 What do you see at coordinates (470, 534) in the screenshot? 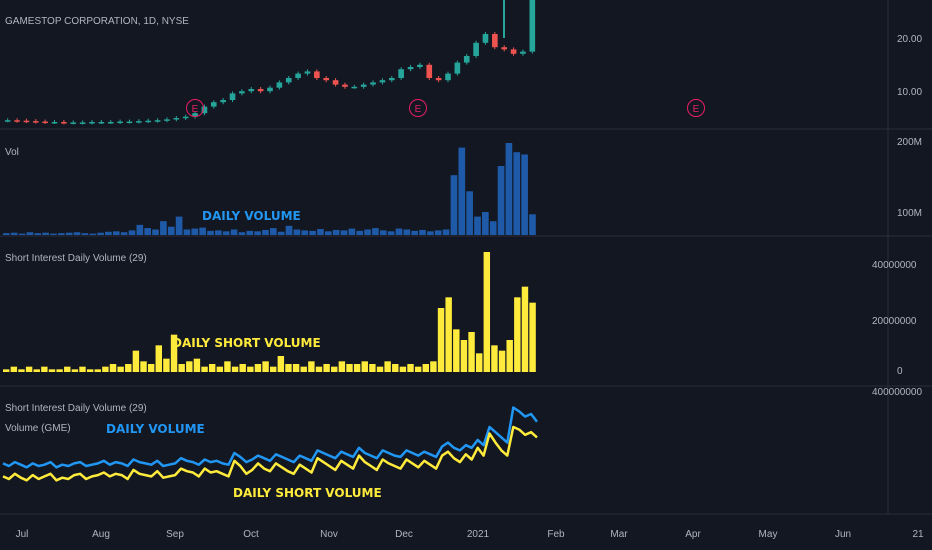
I see `time-axis: Jul Aug Sep Oct Nov Dec 2021 Feb Mar Apr May Jun 21` at bounding box center [470, 534].